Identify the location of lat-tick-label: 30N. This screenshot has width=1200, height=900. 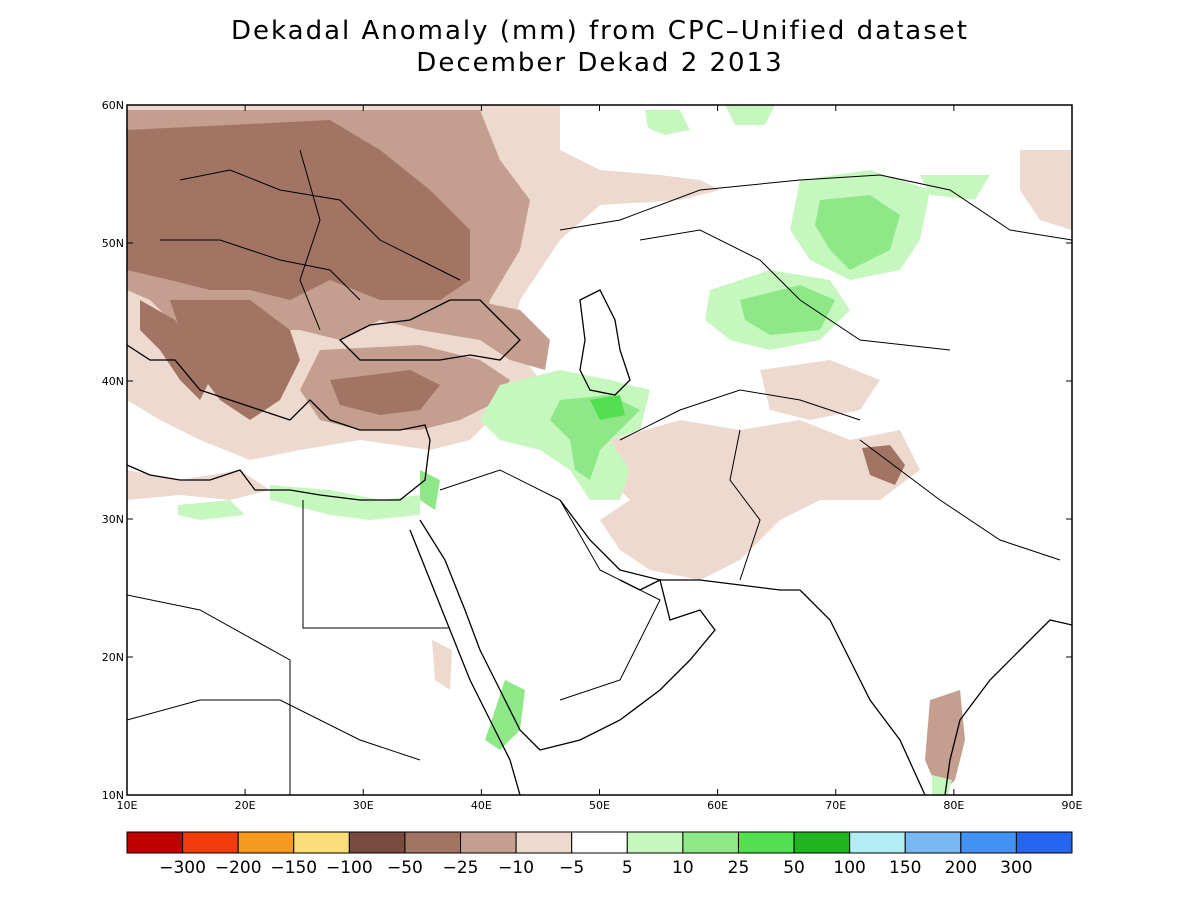
(113, 519).